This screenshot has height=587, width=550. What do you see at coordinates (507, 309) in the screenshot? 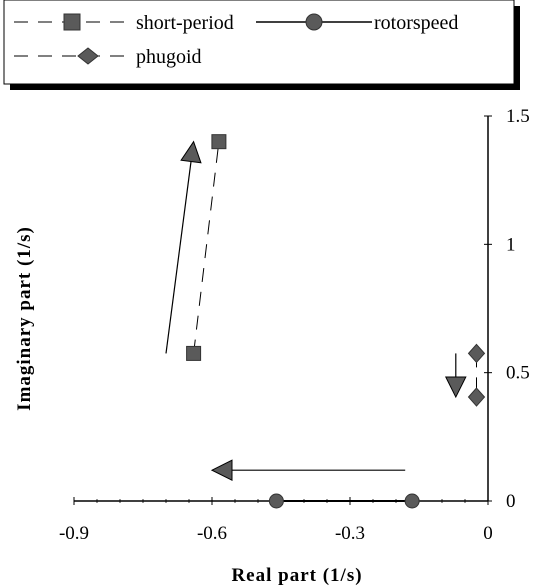
I see `y-ticks: 0 0.5 1 1.5` at bounding box center [507, 309].